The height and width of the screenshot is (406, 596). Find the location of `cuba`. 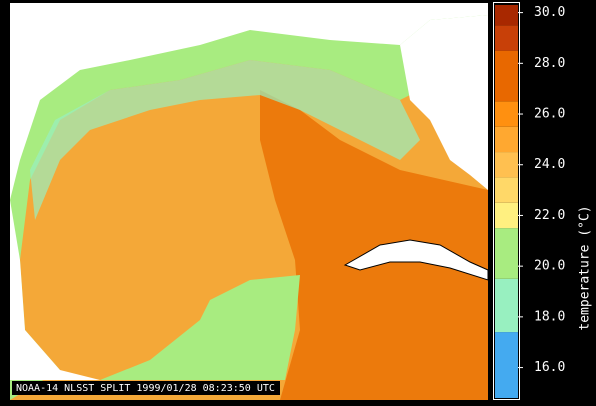

cuba is located at coordinates (416, 260).